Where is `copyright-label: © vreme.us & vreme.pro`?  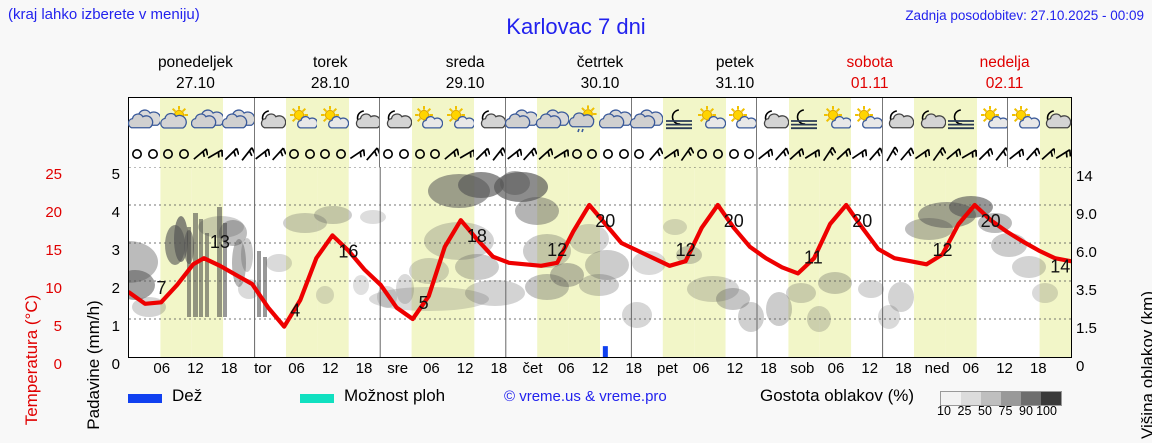
copyright-label: © vreme.us & vreme.pro is located at coordinates (585, 396).